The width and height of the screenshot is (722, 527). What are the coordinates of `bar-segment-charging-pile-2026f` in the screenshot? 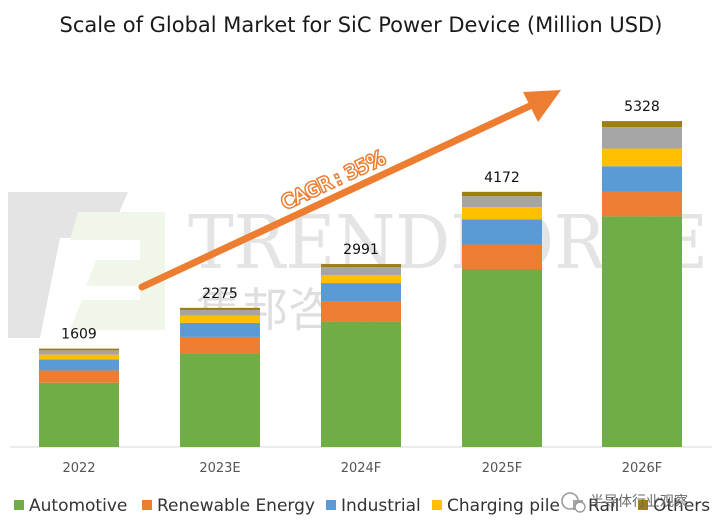 It's located at (642, 157).